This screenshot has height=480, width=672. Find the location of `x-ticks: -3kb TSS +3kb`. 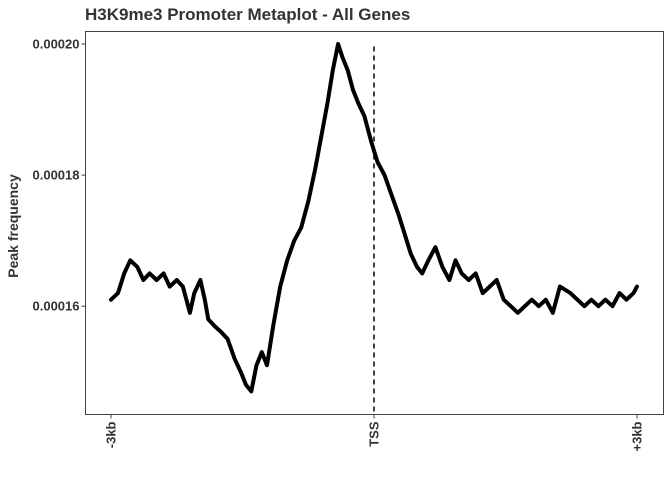

x-ticks: -3kb TSS +3kb is located at coordinates (374, 433).